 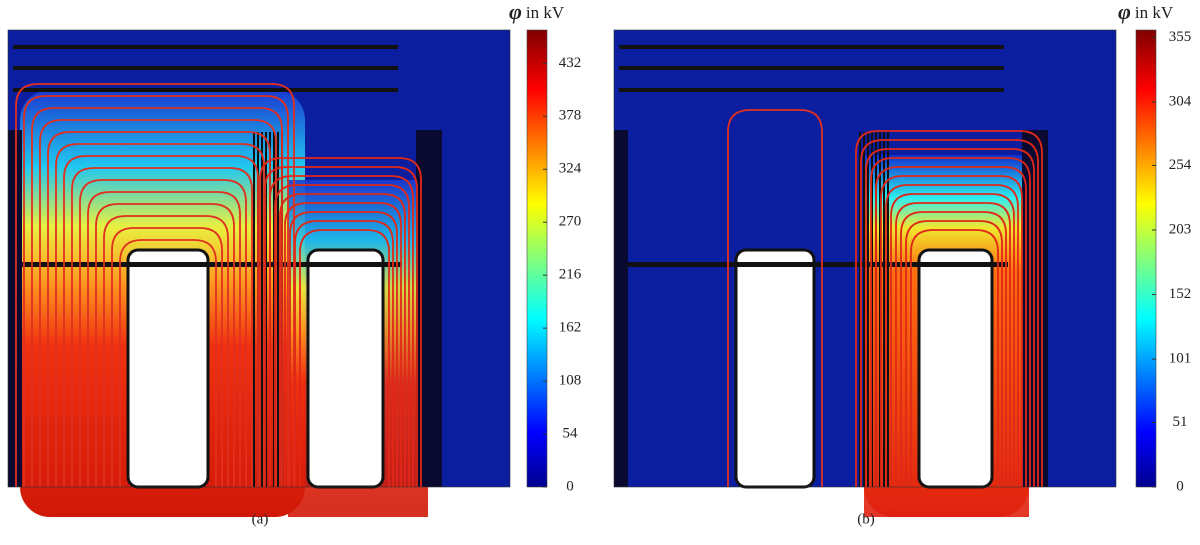 What do you see at coordinates (570, 63) in the screenshot?
I see `colorbar-tick-label: 432` at bounding box center [570, 63].